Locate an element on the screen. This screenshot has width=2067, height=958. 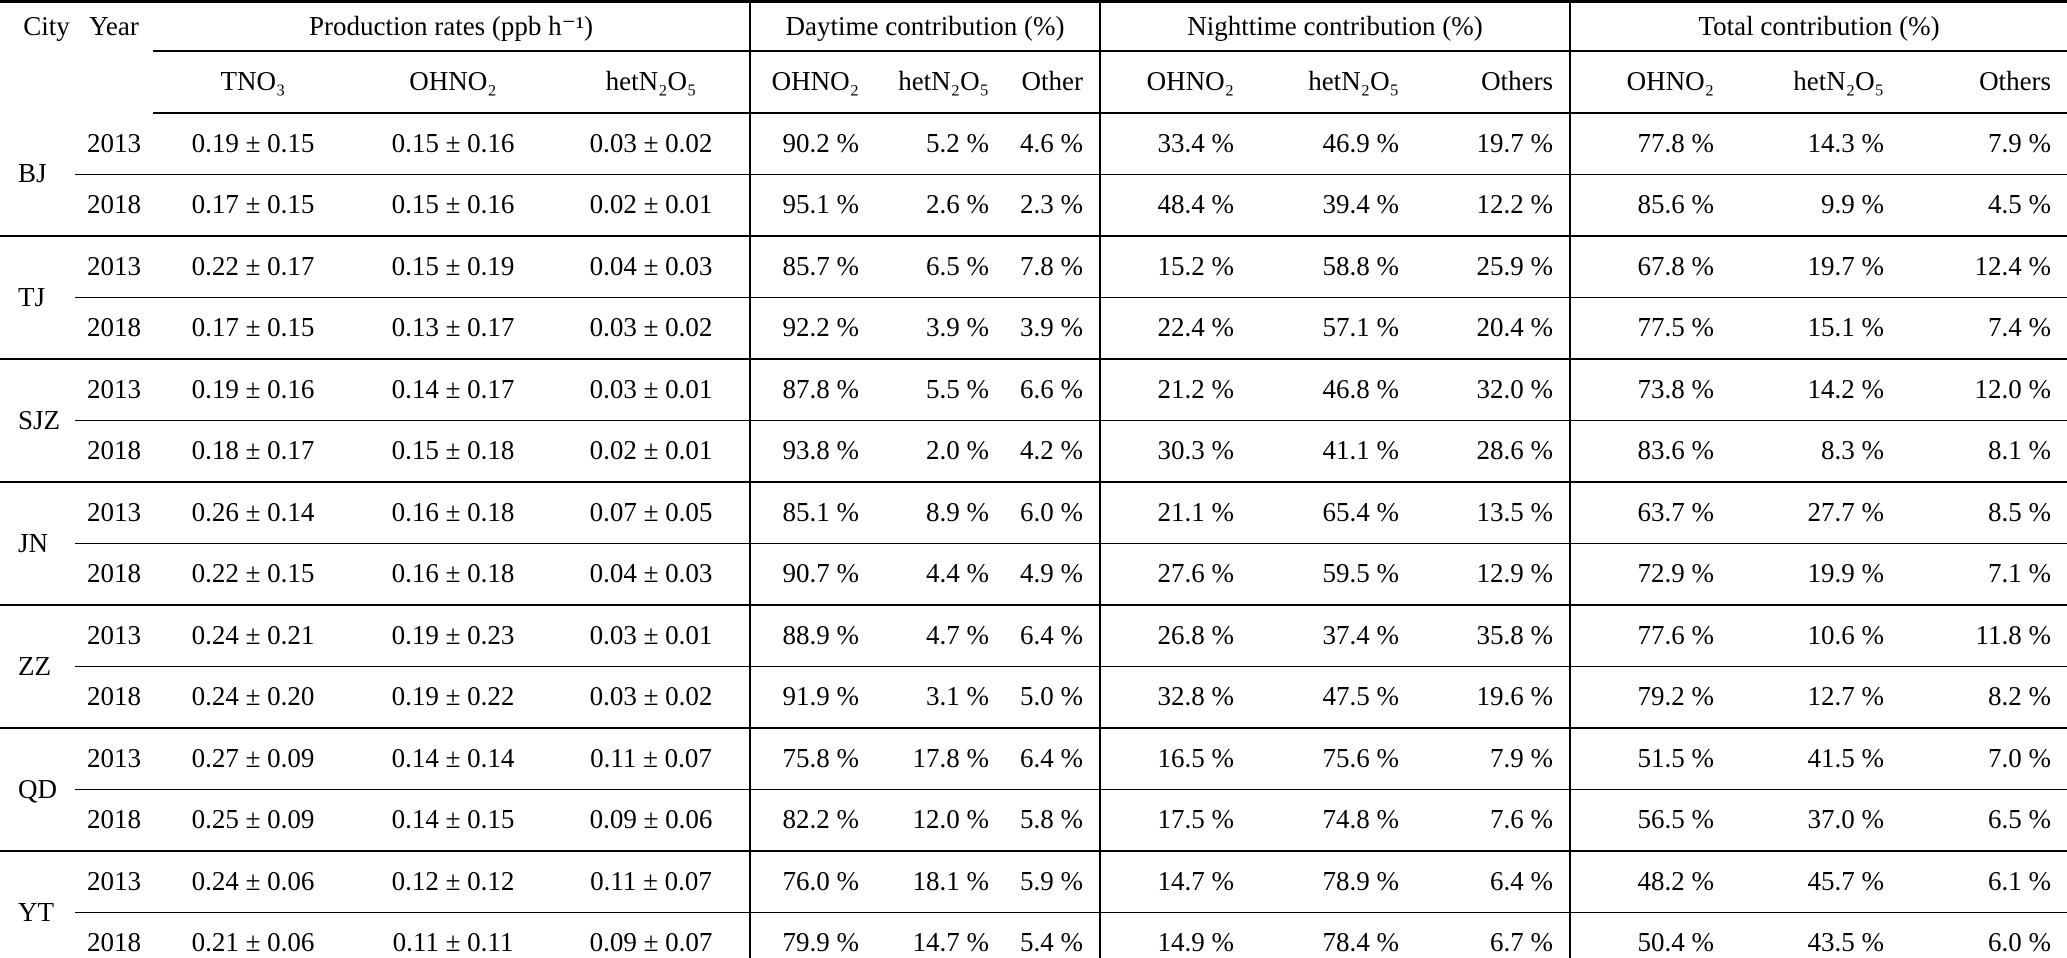
production-value-cell: 0.03 ± 0.01 is located at coordinates (651, 390).